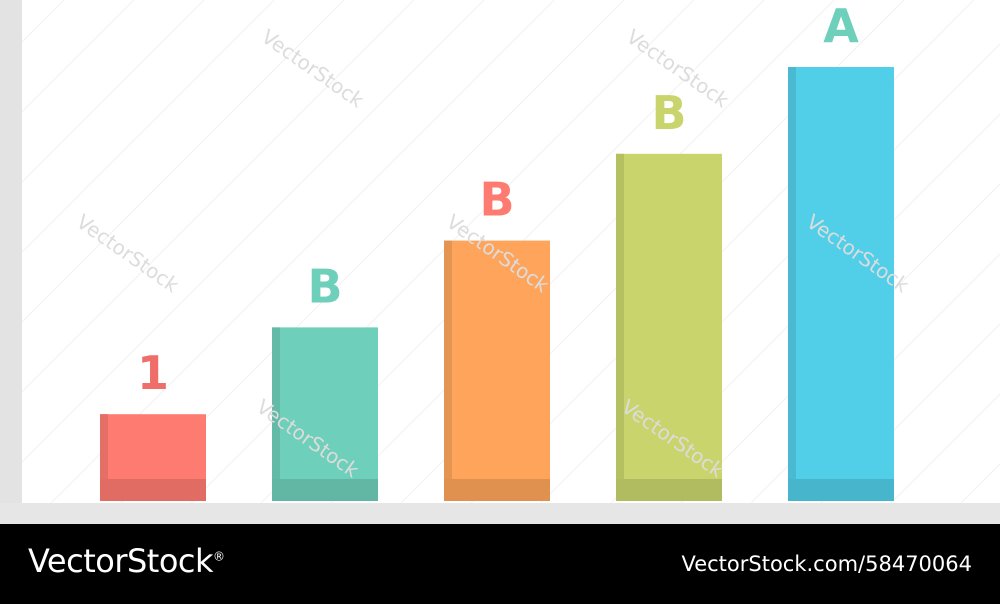 This screenshot has height=604, width=1000. I want to click on brand-mark: ®, so click(219, 556).